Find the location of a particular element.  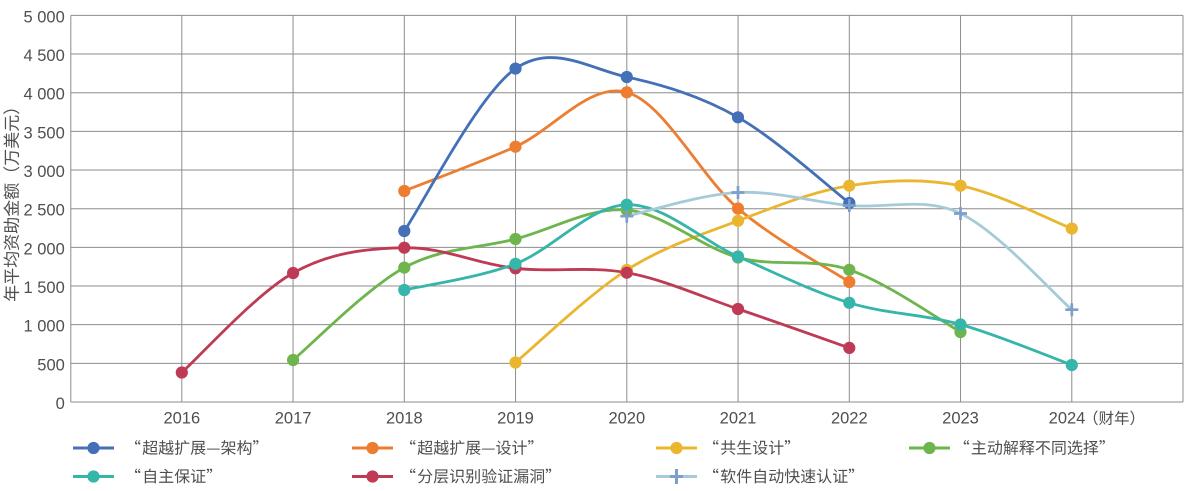

svg-text: 2022 is located at coordinates (849, 419).